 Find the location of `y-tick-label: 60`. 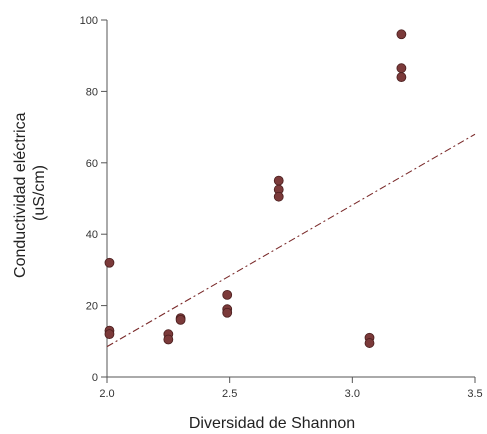

y-tick-label: 60 is located at coordinates (92, 164).